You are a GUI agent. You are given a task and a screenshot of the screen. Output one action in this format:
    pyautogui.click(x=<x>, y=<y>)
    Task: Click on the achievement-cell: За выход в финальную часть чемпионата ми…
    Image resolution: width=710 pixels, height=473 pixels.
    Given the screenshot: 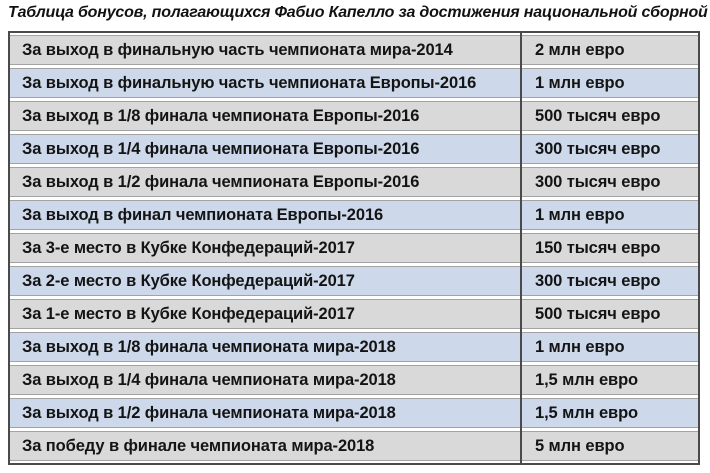 What is the action you would take?
    pyautogui.click(x=265, y=50)
    